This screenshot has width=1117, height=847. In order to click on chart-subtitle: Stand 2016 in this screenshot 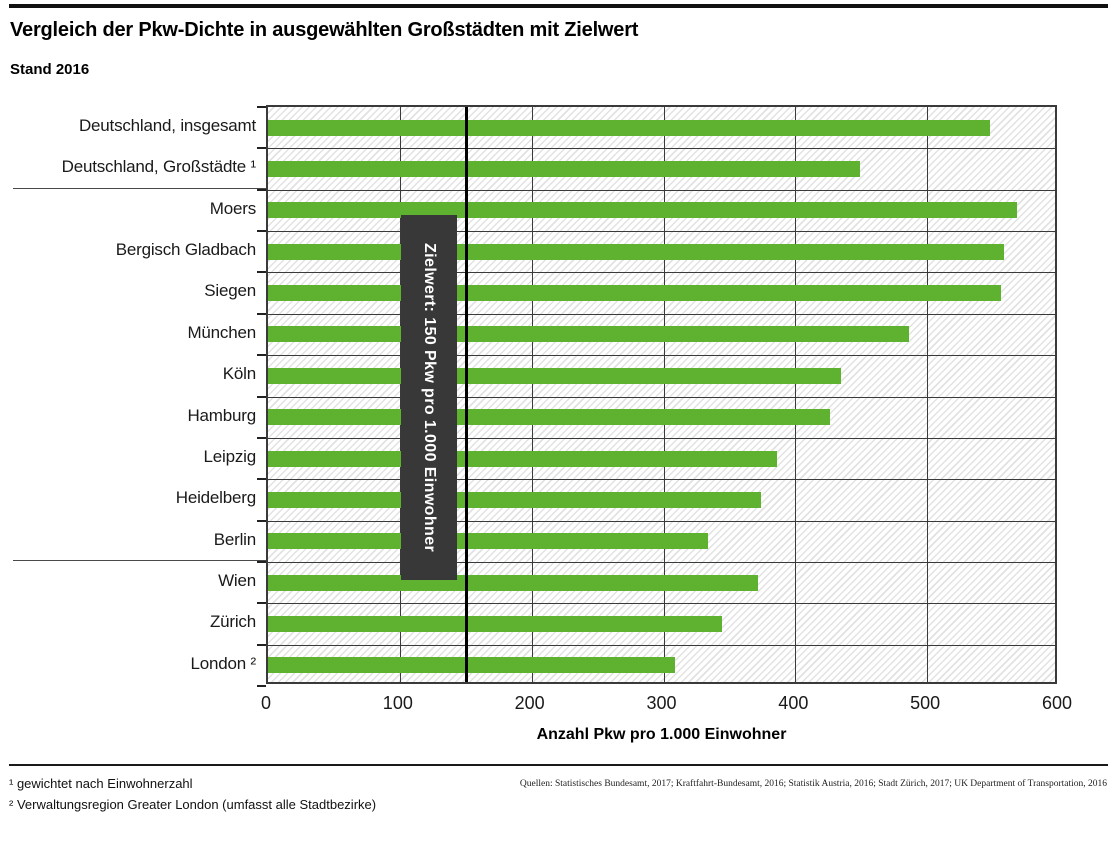, I will do `click(50, 69)`.